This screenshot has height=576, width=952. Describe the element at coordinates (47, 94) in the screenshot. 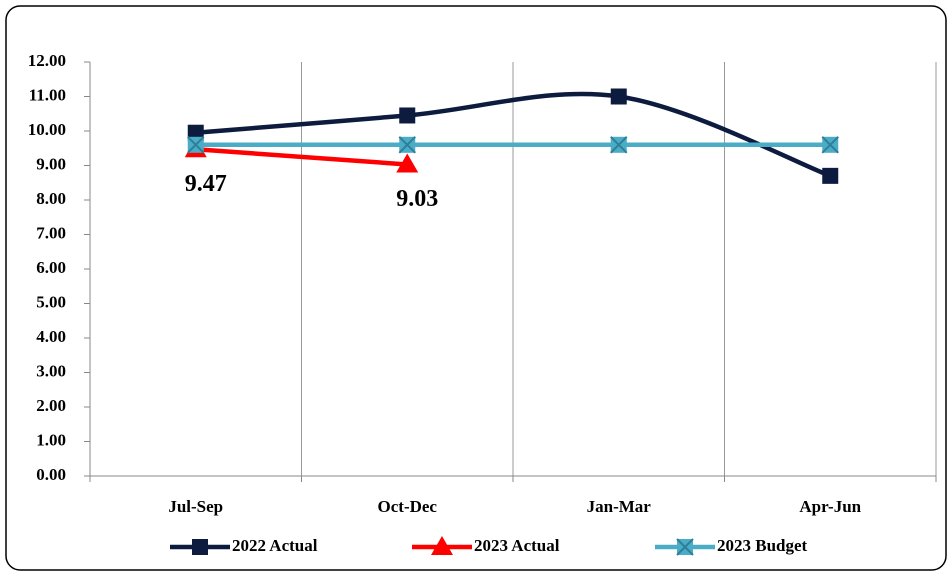

I see `y-tick-label: 11.00` at that location.